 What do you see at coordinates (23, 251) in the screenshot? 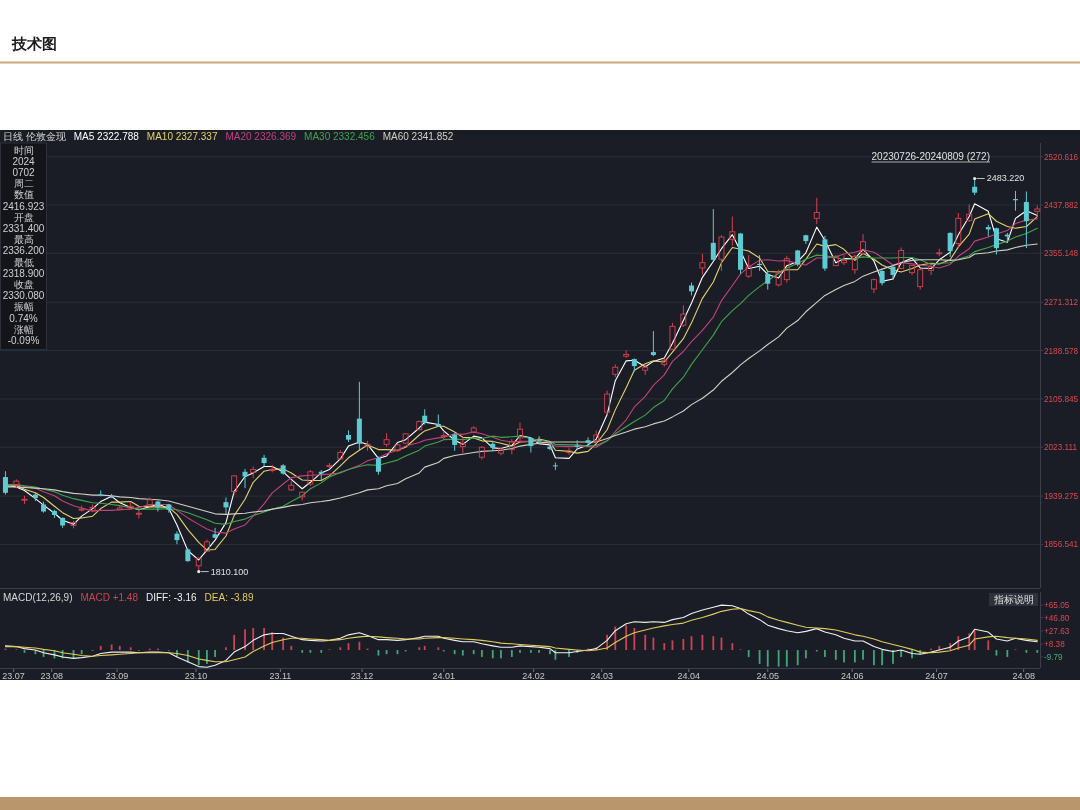
I see `info-text: 2336.200` at bounding box center [23, 251].